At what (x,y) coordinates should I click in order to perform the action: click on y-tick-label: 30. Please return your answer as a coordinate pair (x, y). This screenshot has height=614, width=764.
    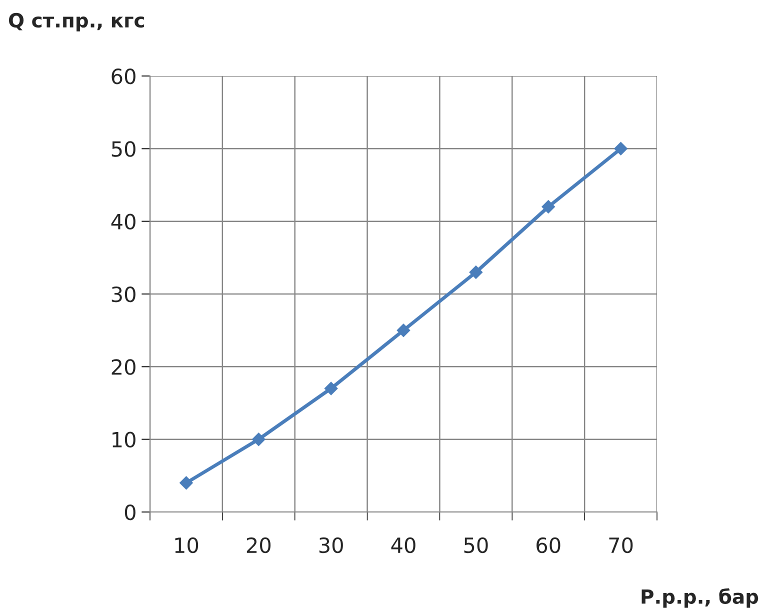
    Looking at the image, I should click on (124, 294).